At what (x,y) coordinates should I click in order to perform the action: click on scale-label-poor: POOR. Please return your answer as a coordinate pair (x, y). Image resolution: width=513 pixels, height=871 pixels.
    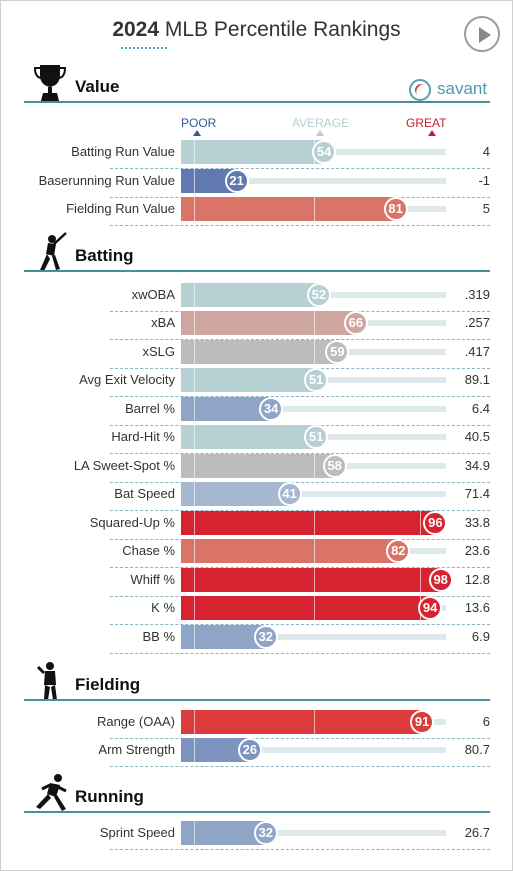
    Looking at the image, I should click on (199, 123).